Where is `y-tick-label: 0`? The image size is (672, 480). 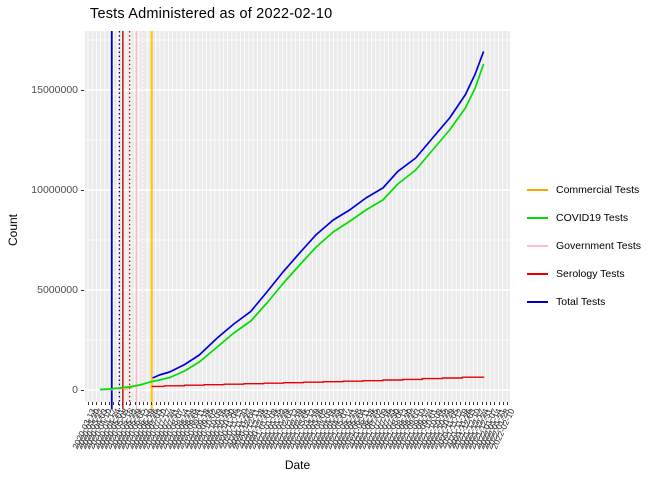
y-tick-label: 0 is located at coordinates (75, 390).